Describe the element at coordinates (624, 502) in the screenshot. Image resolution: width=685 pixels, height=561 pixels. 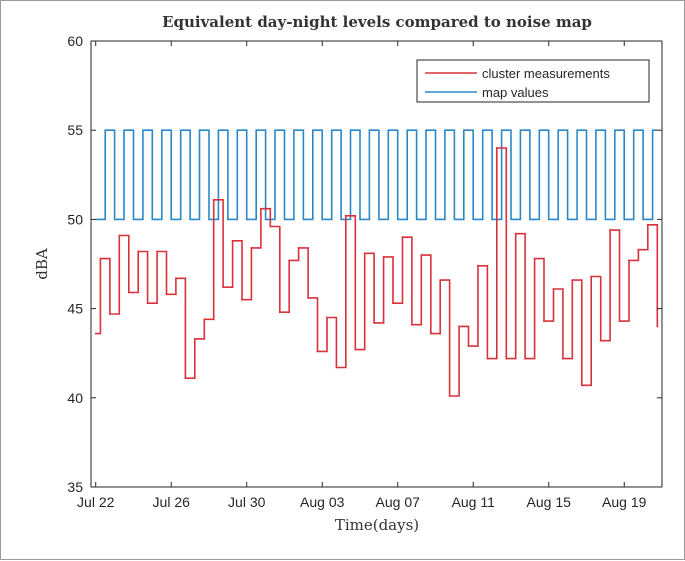
I see `x-tick-label-7: Aug 19` at that location.